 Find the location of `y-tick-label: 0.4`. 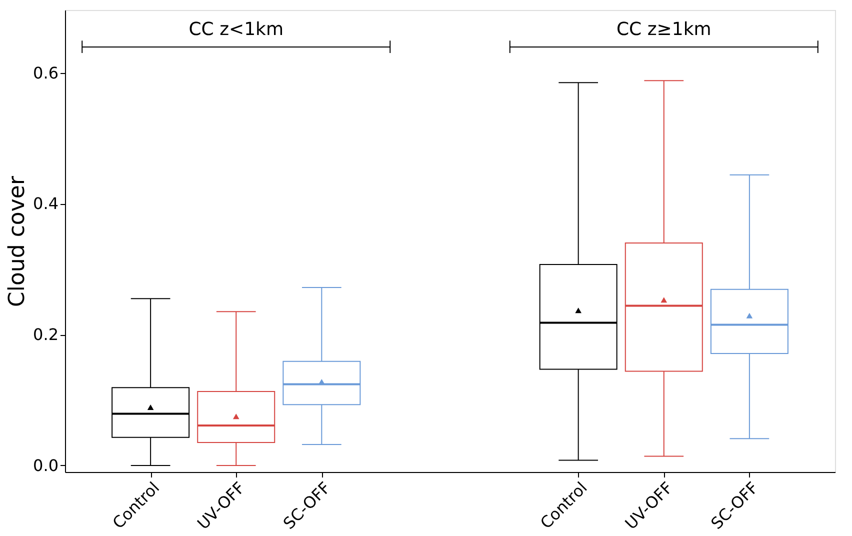

y-tick-label: 0.4 is located at coordinates (45, 204).